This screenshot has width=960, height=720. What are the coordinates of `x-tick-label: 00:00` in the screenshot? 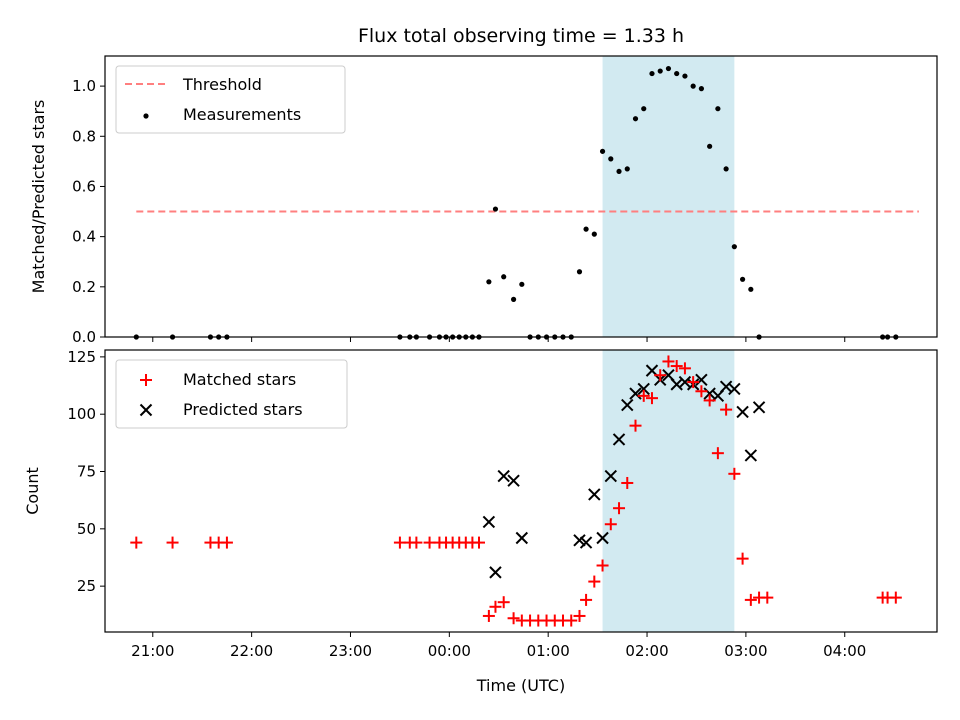 It's located at (449, 651).